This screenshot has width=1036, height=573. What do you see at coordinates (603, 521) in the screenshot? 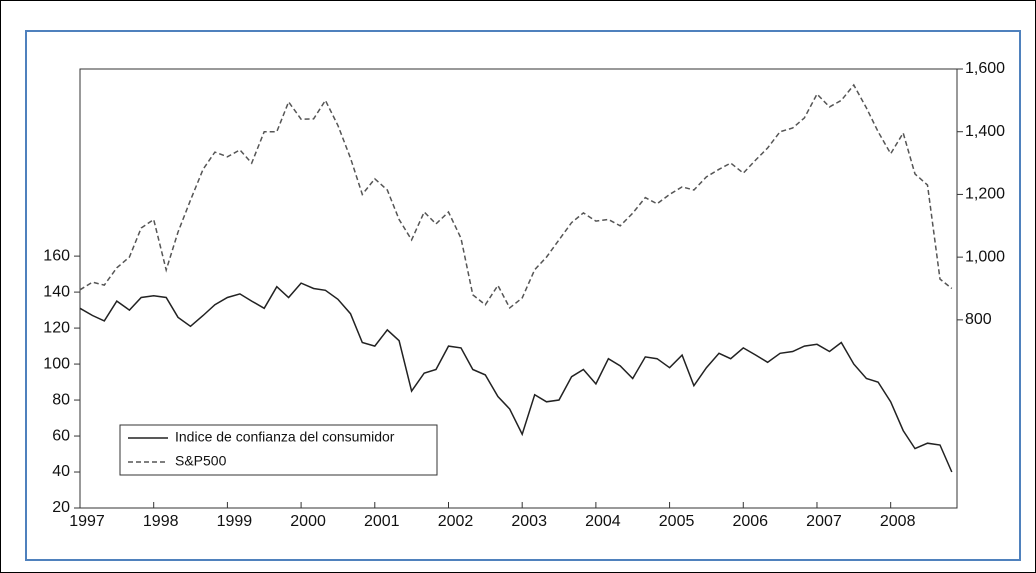
I see `x-tick-label: 2004` at bounding box center [603, 521].